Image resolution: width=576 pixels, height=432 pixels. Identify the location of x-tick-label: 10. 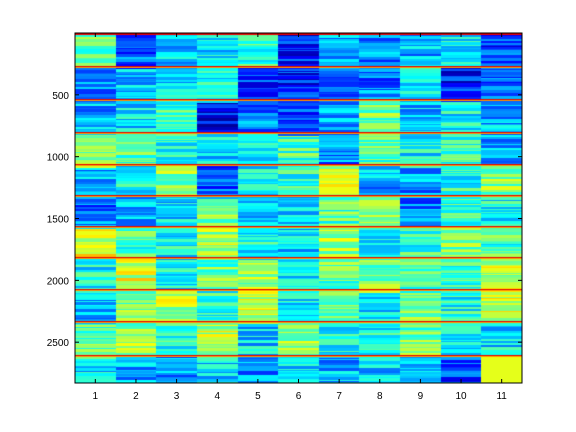
(461, 396).